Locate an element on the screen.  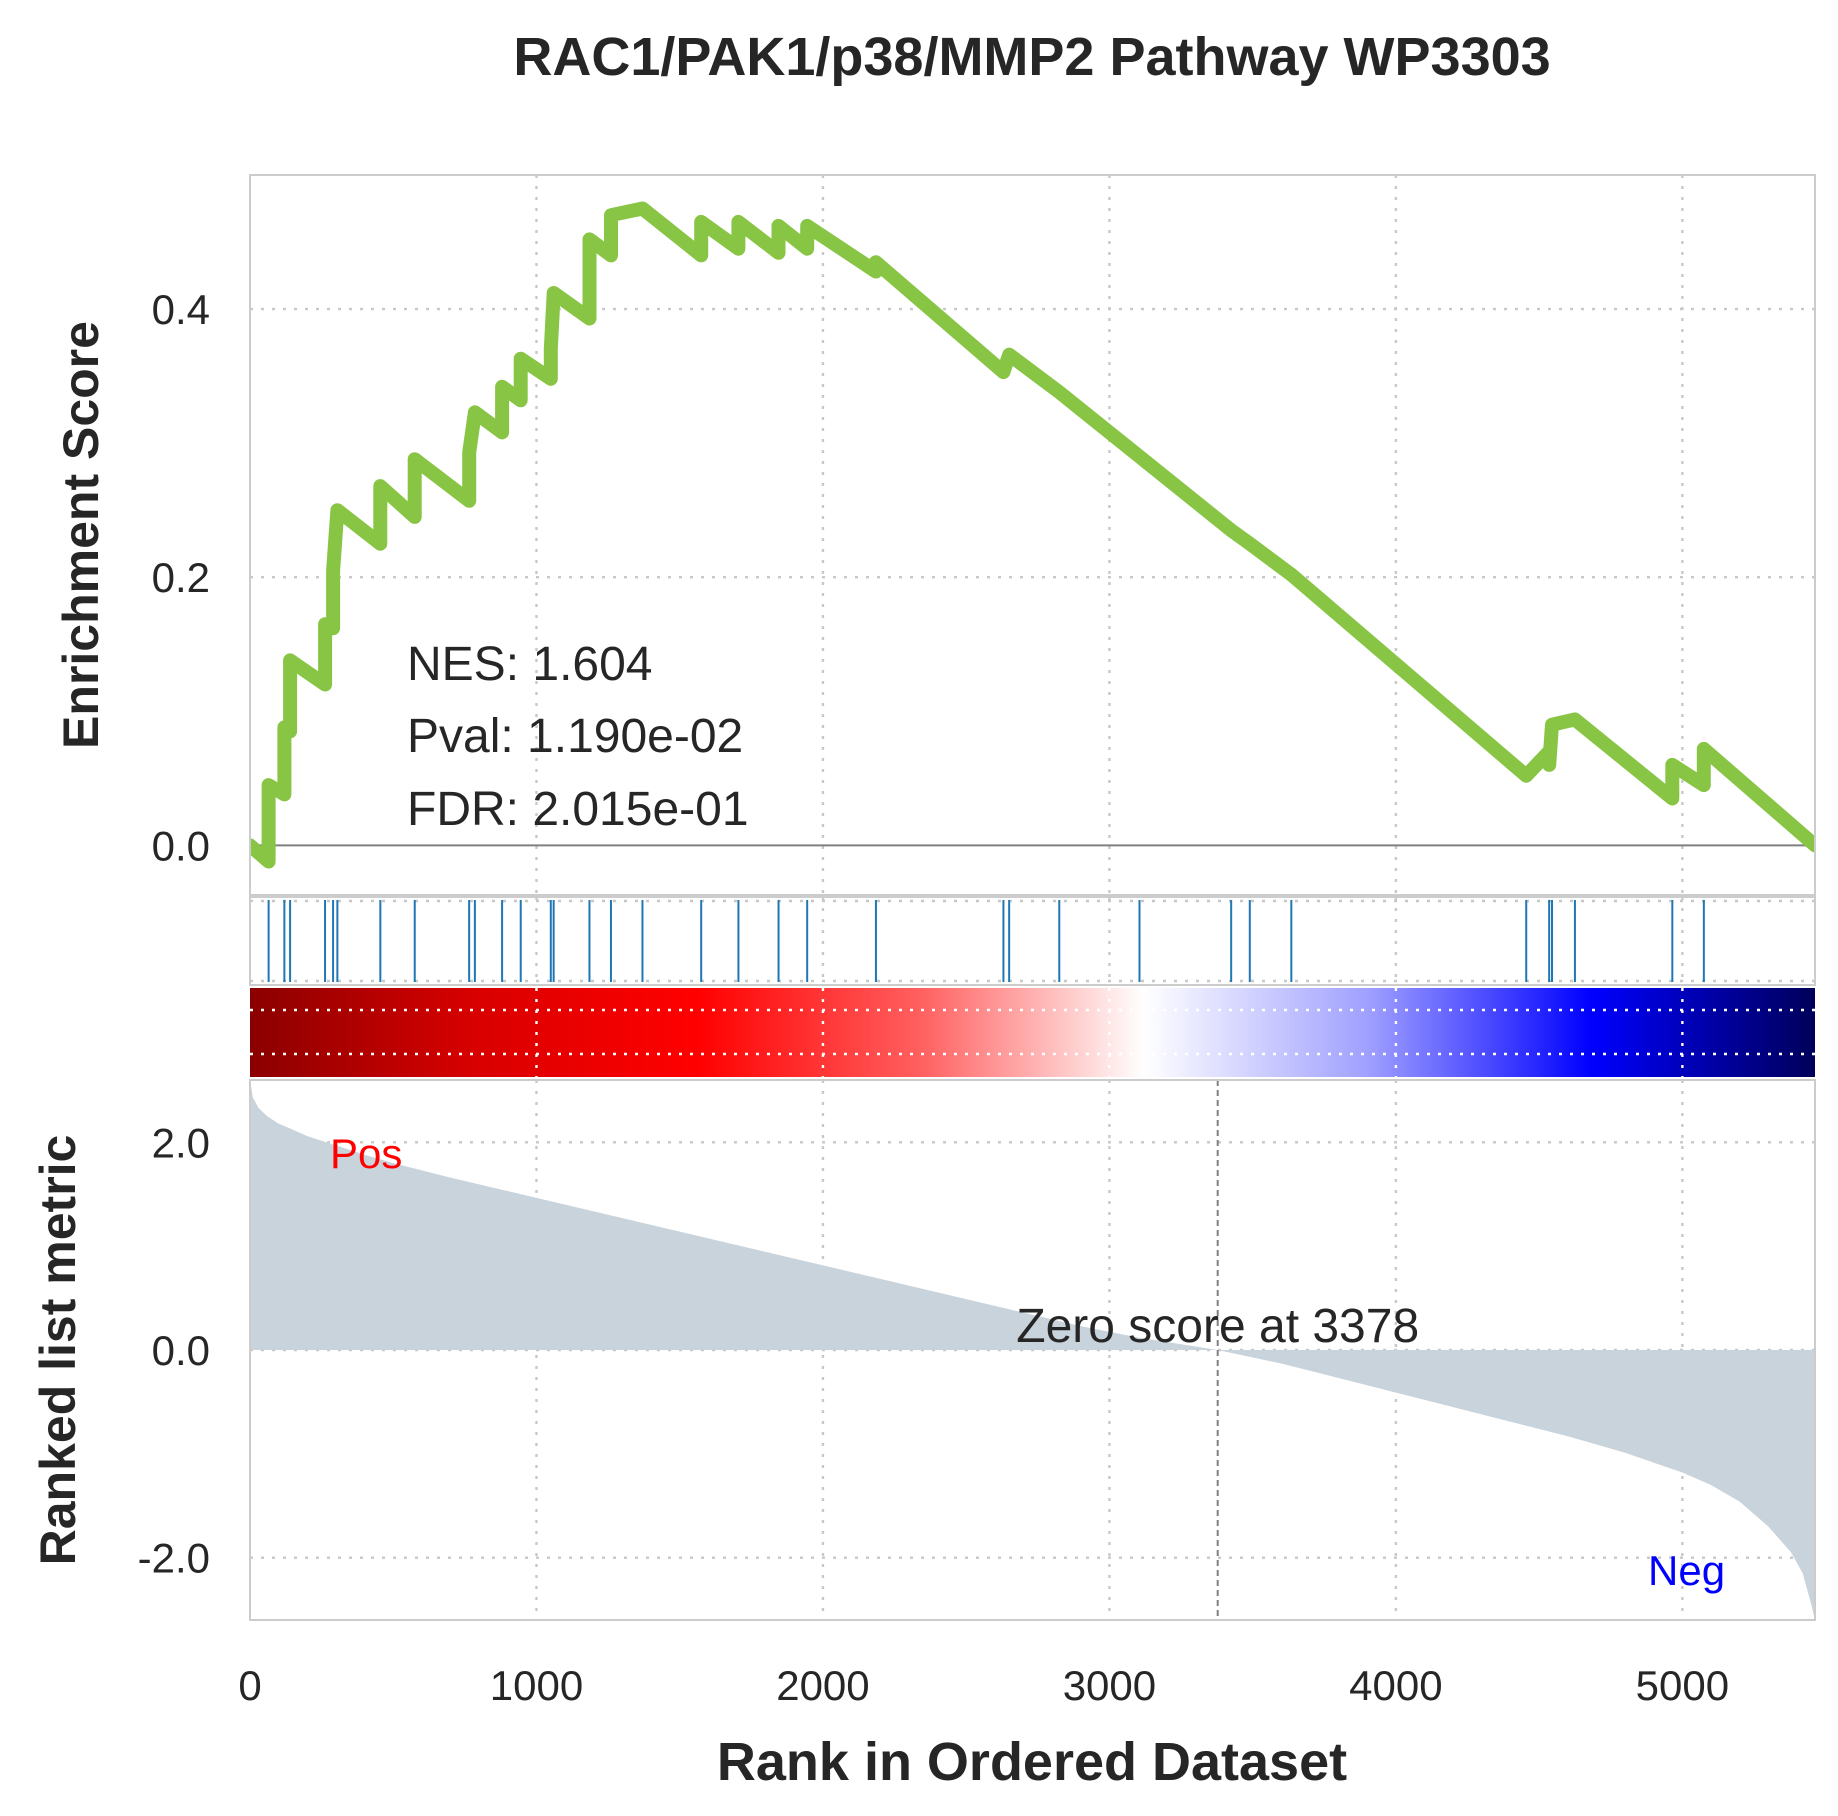
ranked-y-ticks: 2.0 0.0 -2.0 is located at coordinates (174, 1350).